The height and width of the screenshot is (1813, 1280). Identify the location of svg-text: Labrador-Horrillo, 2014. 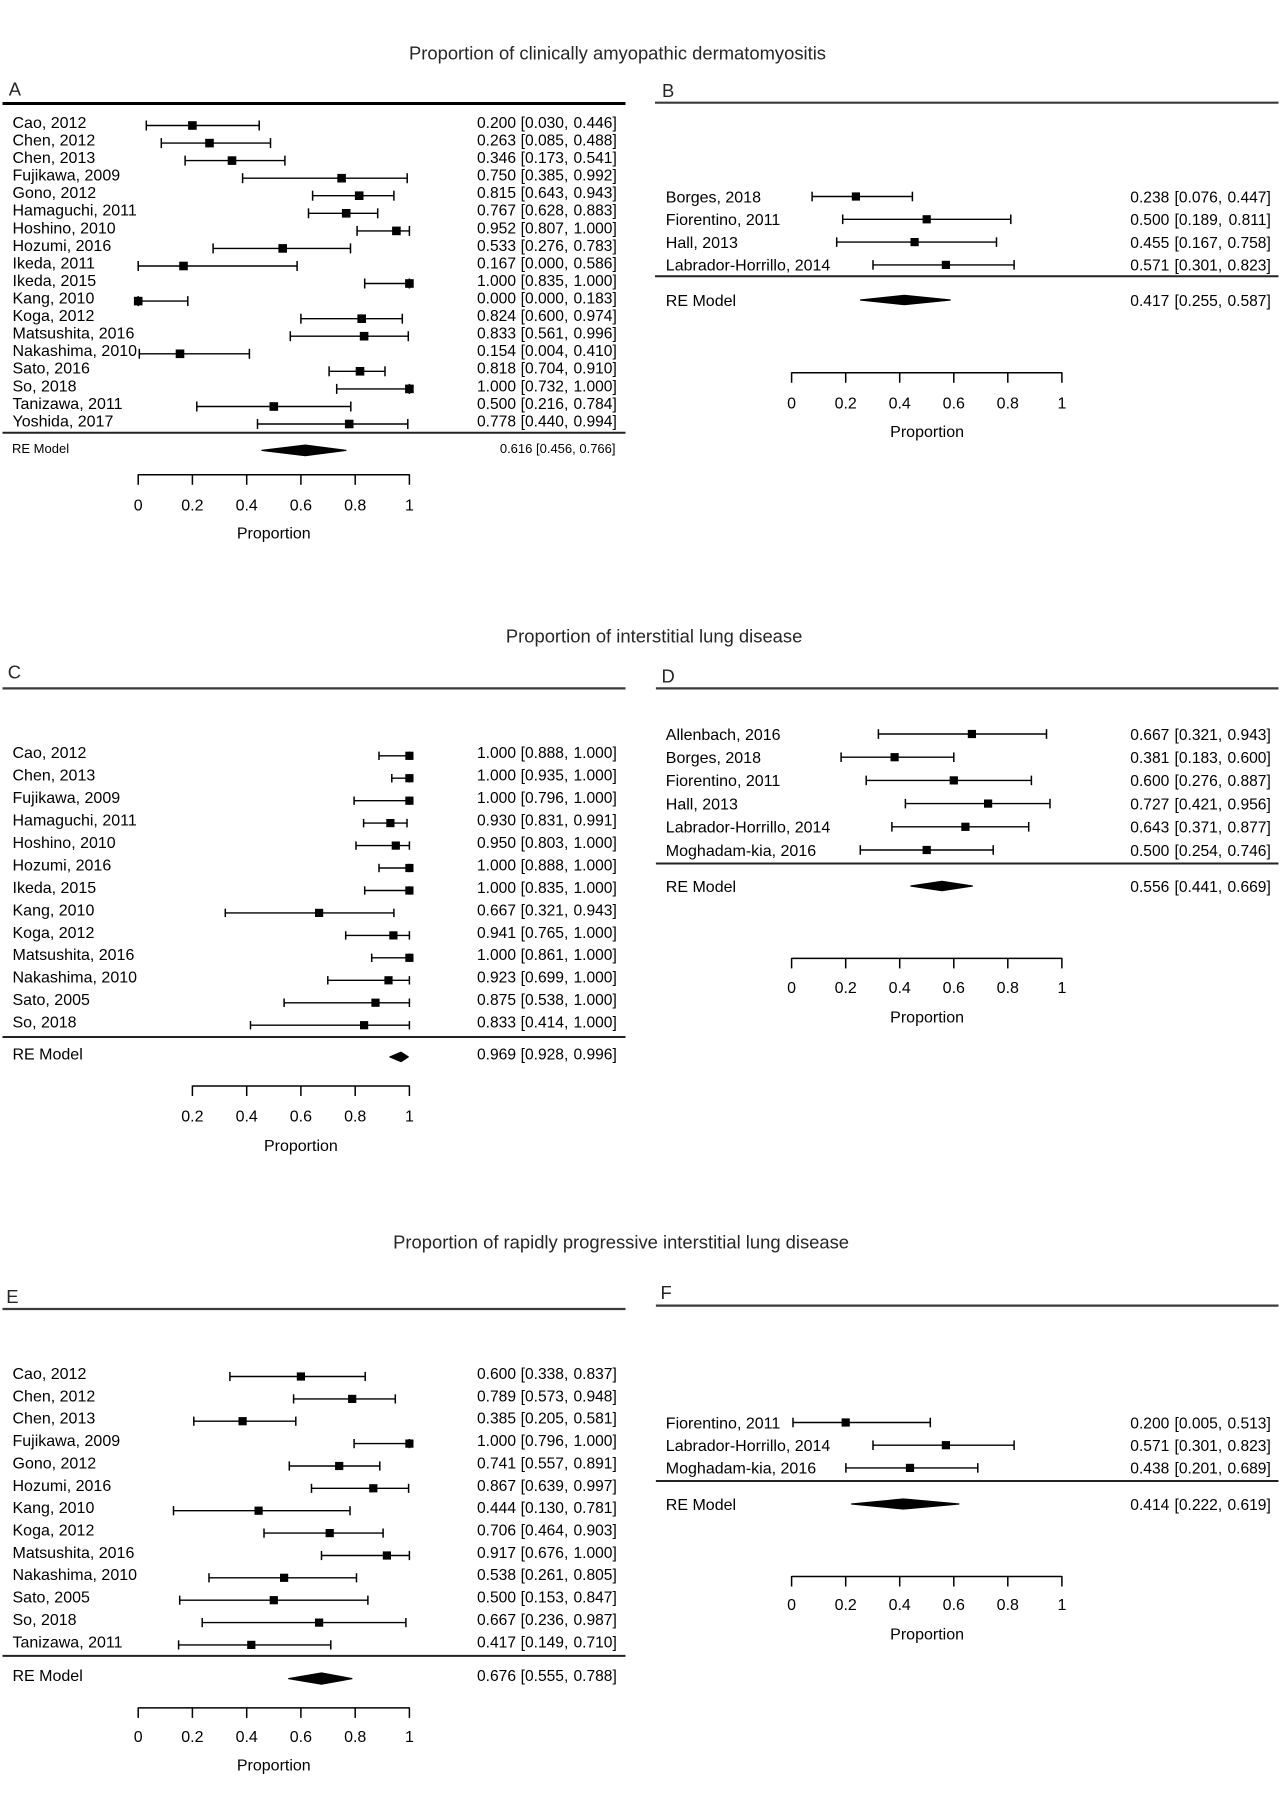
(748, 828).